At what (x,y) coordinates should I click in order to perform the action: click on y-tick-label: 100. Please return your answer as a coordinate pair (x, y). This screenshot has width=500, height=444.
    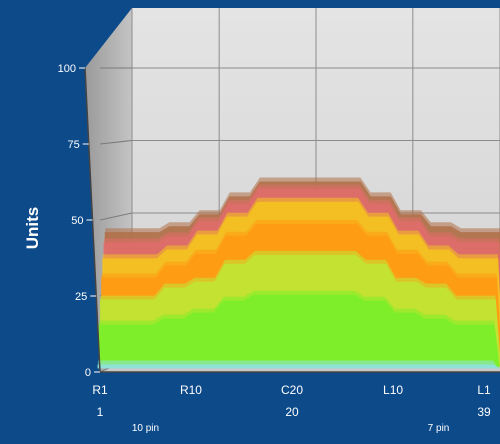
    Looking at the image, I should click on (67, 69).